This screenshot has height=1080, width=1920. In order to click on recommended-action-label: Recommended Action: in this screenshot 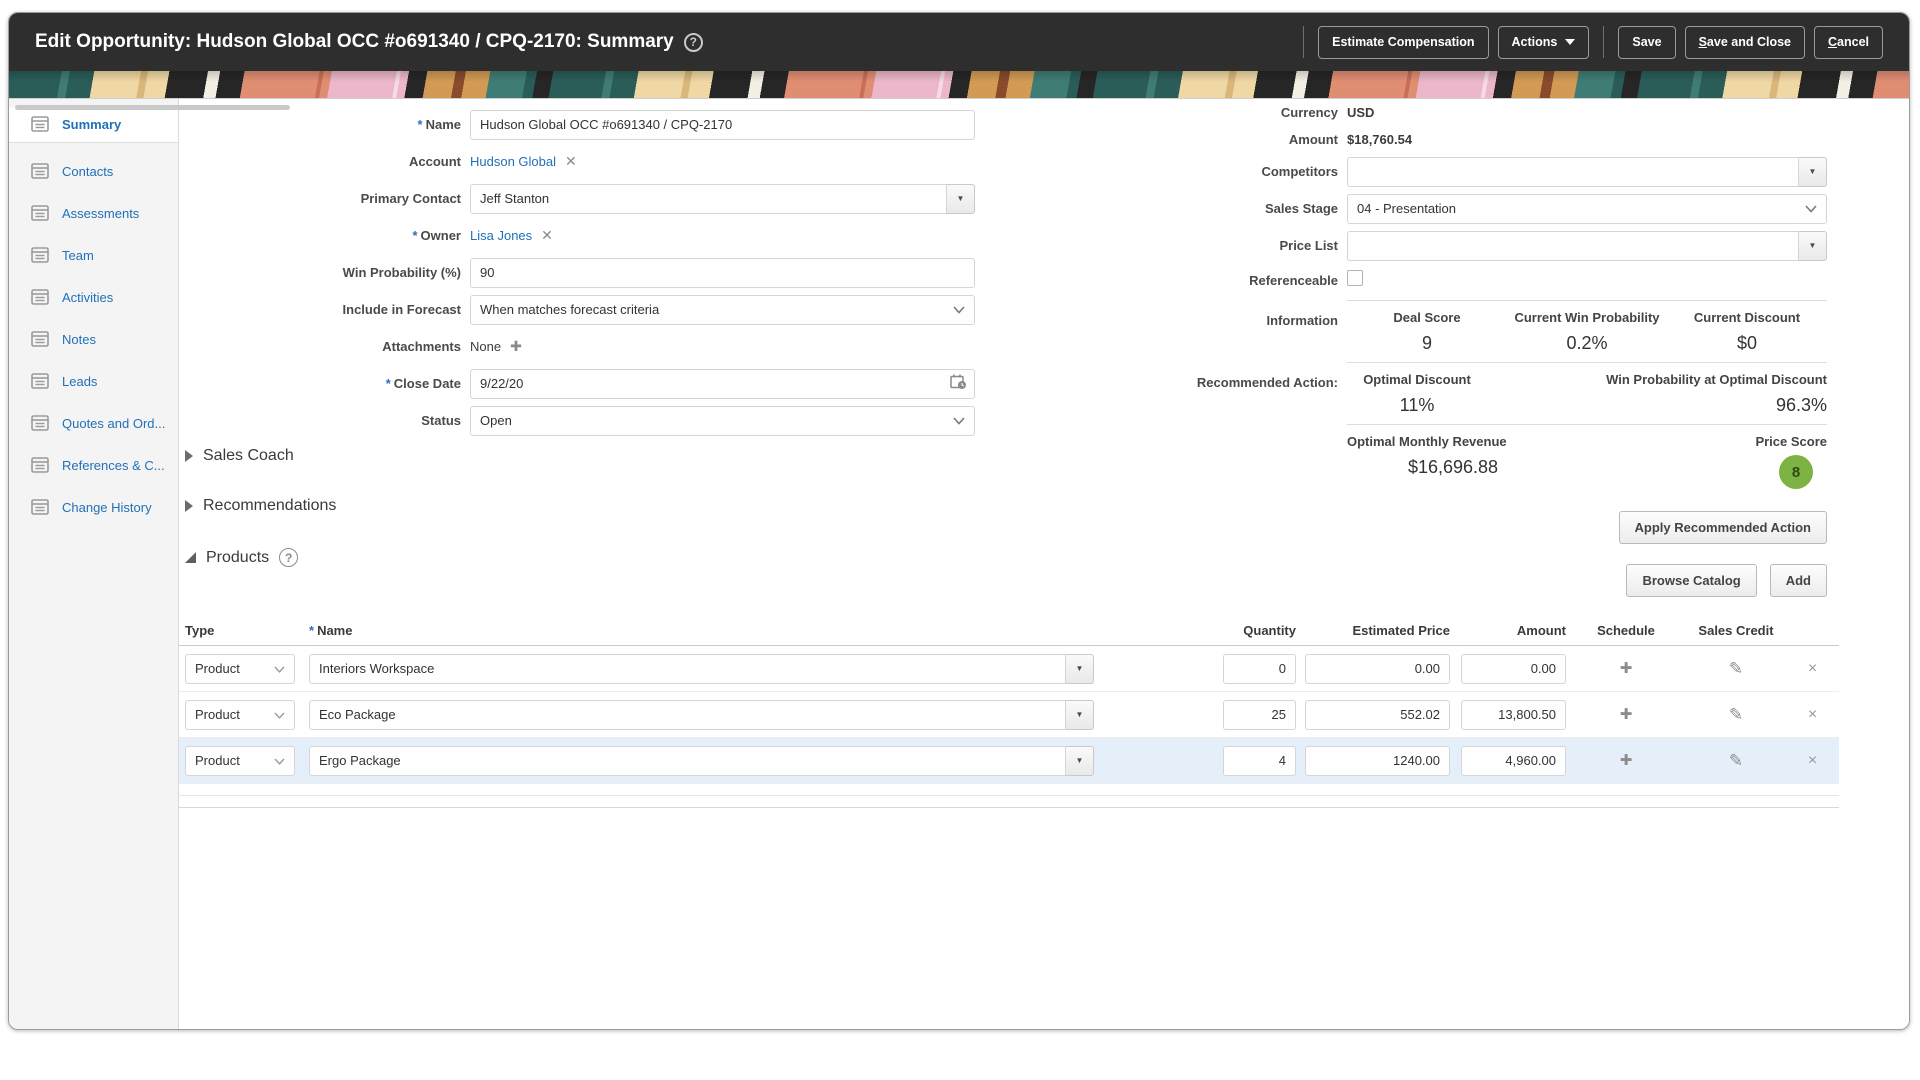, I will do `click(1267, 382)`.